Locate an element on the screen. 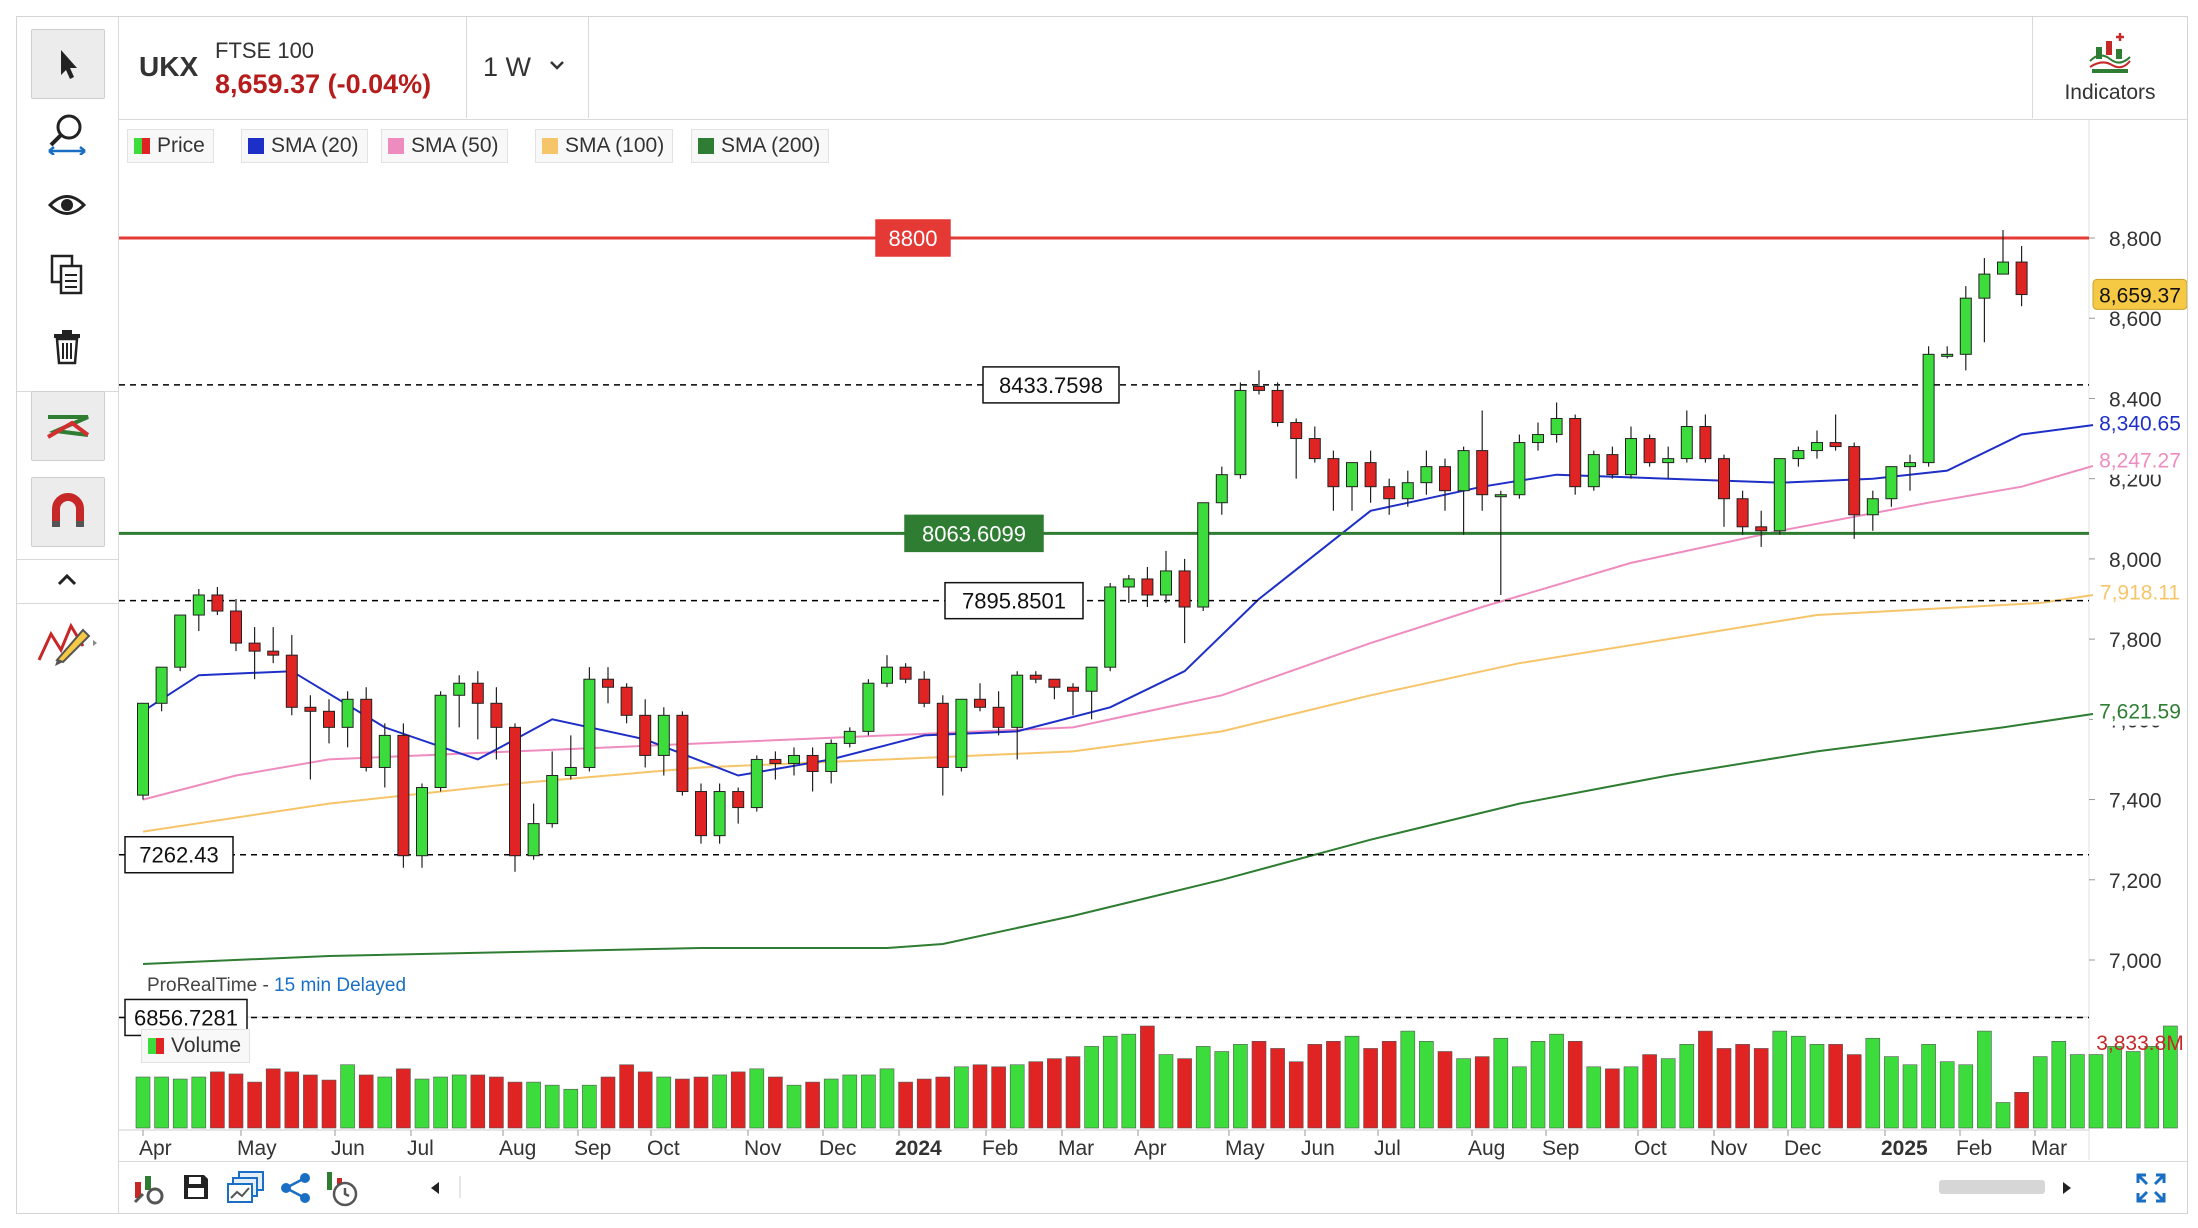 Image resolution: width=2198 pixels, height=1228 pixels. cursor-tool-button is located at coordinates (68, 64).